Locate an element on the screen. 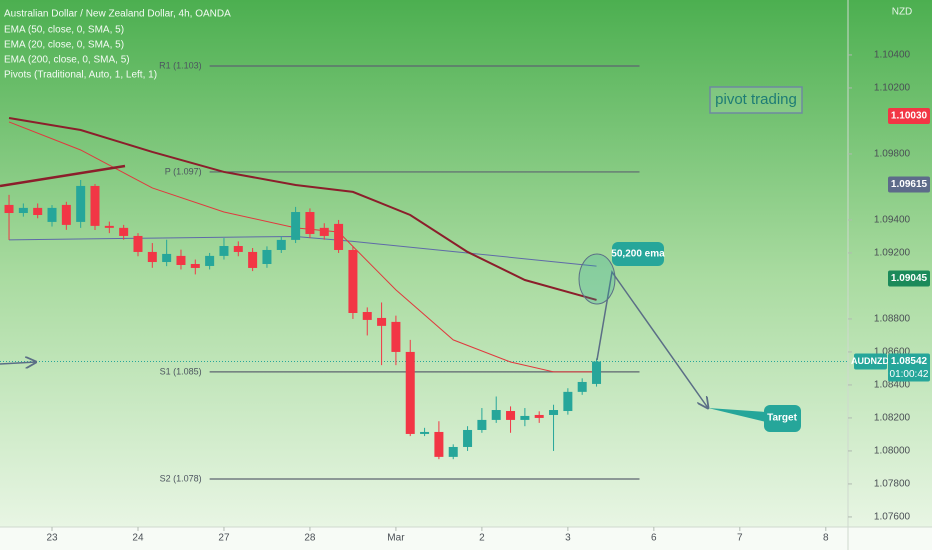 The height and width of the screenshot is (550, 932). countdown: 01:00:42 is located at coordinates (909, 374).